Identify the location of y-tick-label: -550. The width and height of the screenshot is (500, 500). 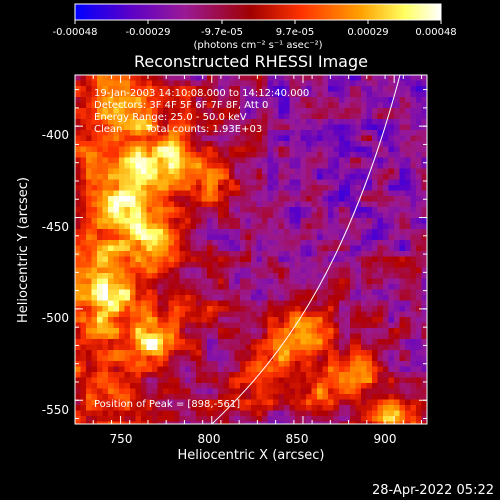
(55, 410).